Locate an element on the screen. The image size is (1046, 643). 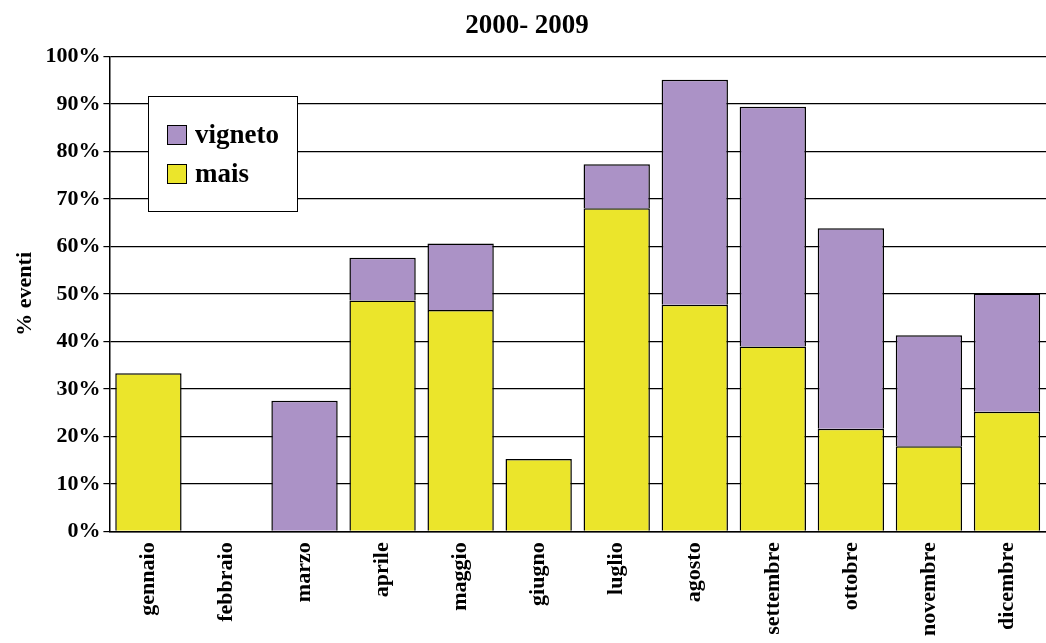
y-tick-label: 20% is located at coordinates (78, 435).